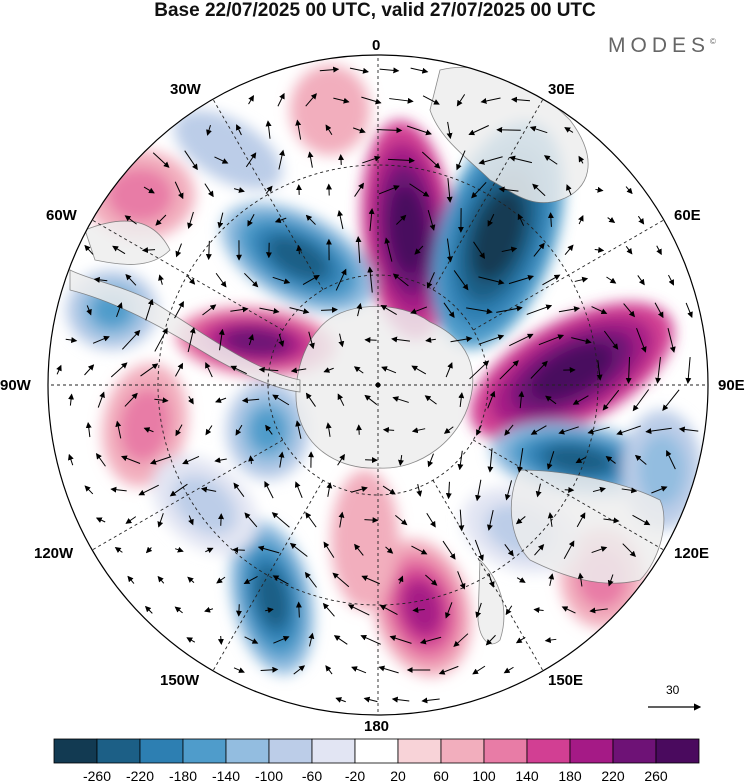 This screenshot has width=750, height=783. What do you see at coordinates (355, 775) in the screenshot?
I see `colorbar-tick-label: -20` at bounding box center [355, 775].